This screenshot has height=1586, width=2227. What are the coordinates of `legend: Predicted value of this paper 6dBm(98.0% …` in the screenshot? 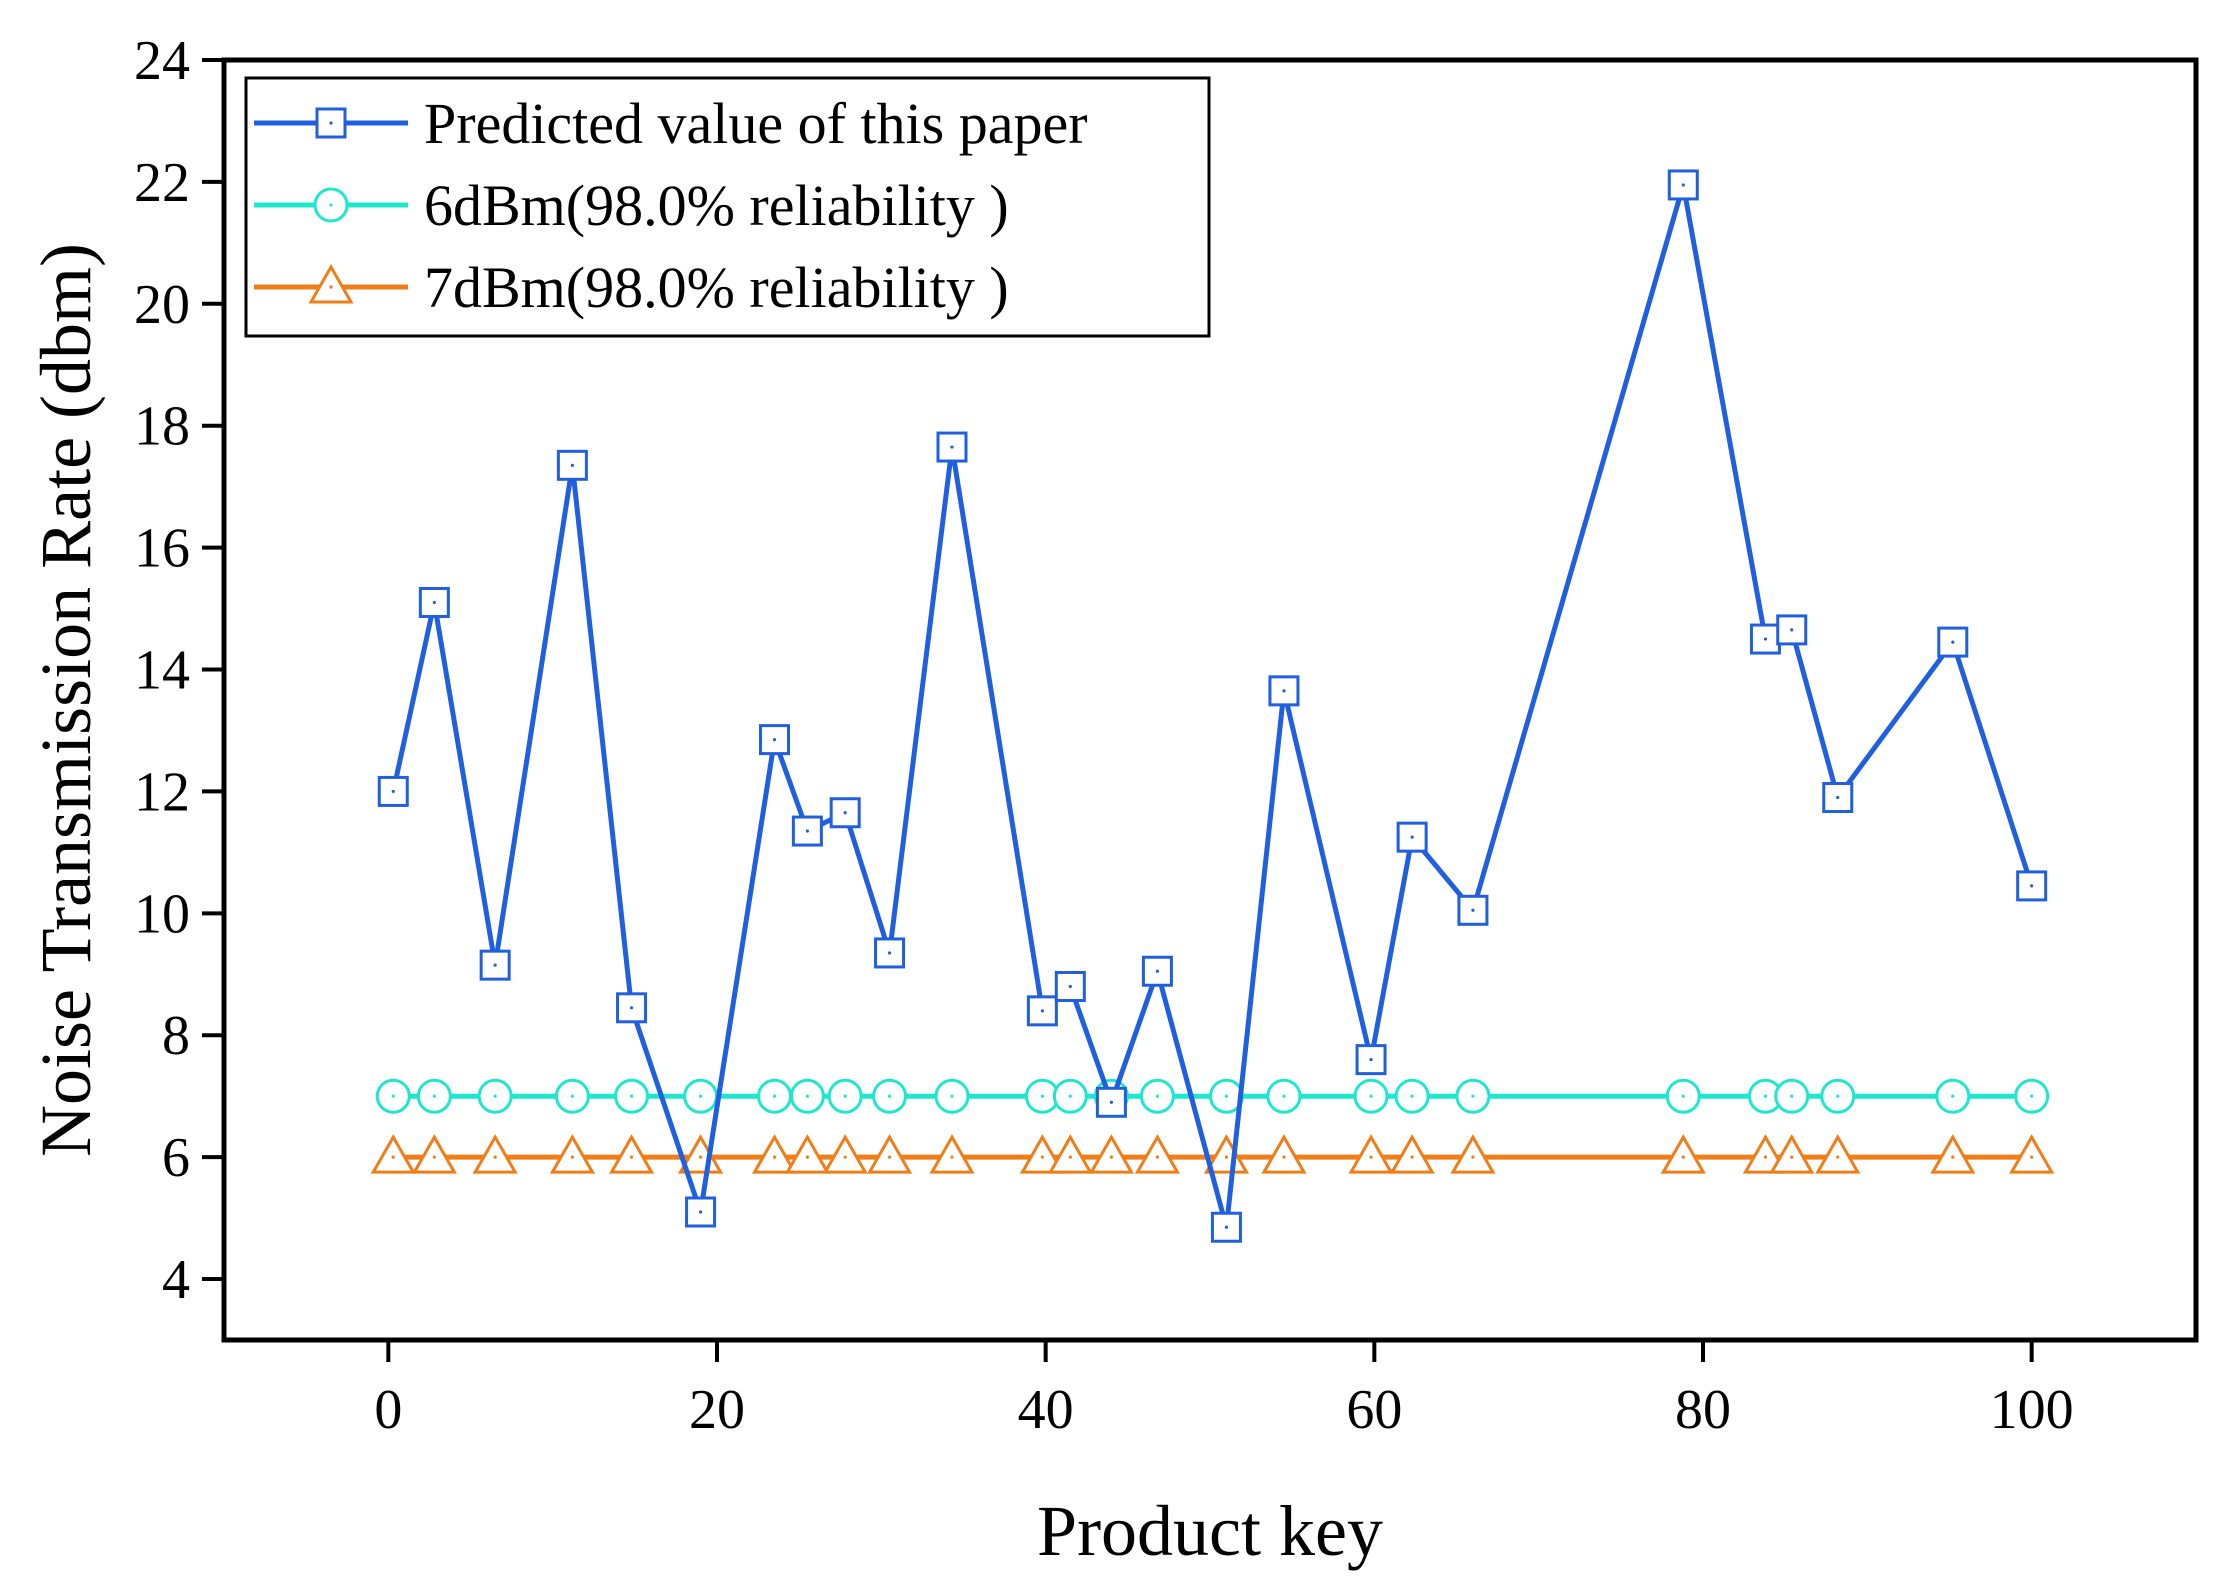 It's located at (727, 207).